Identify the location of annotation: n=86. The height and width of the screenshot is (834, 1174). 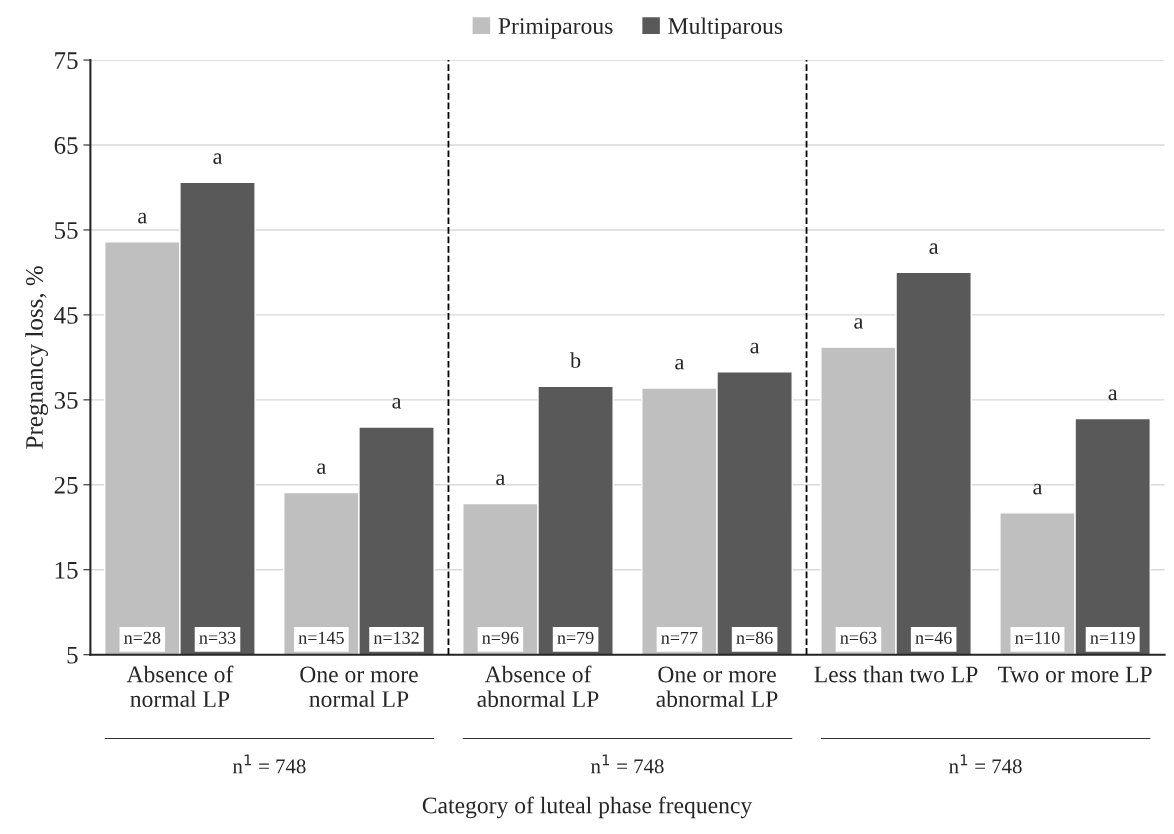
(754, 637).